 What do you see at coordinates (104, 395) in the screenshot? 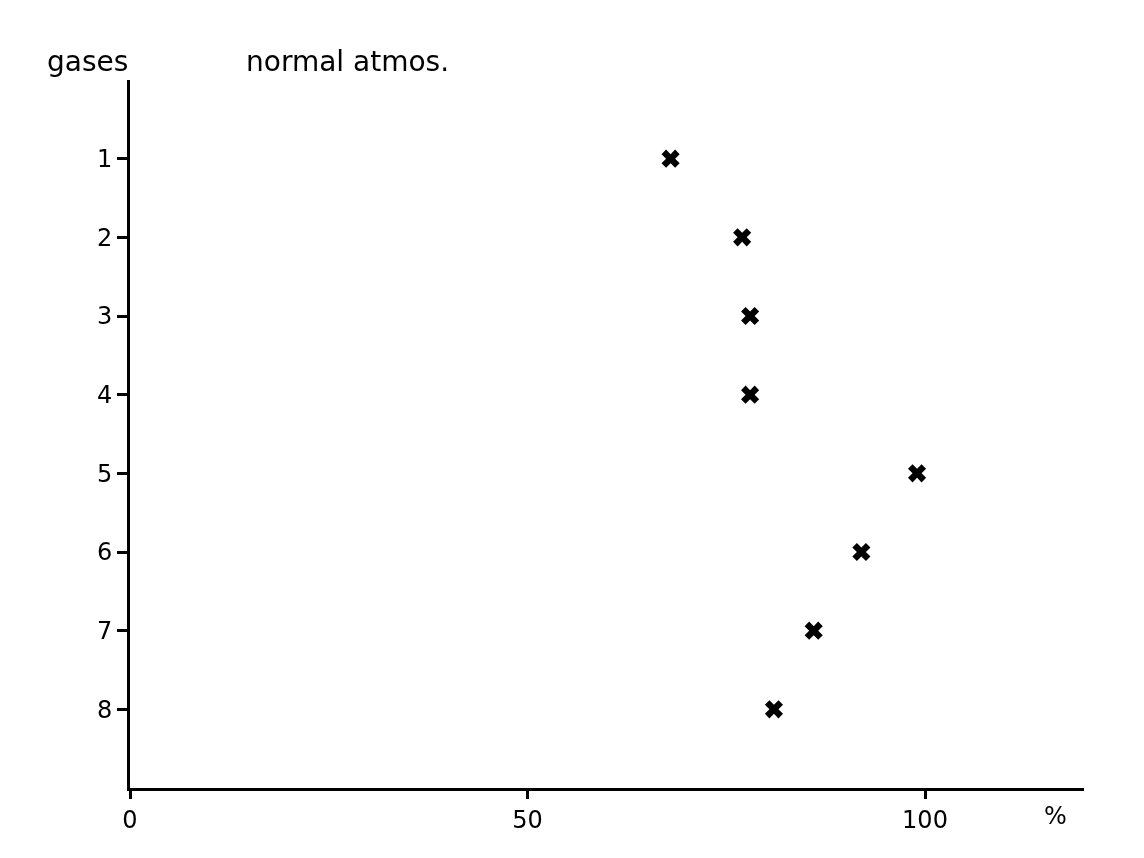
I see `y-tick-label: 4` at bounding box center [104, 395].